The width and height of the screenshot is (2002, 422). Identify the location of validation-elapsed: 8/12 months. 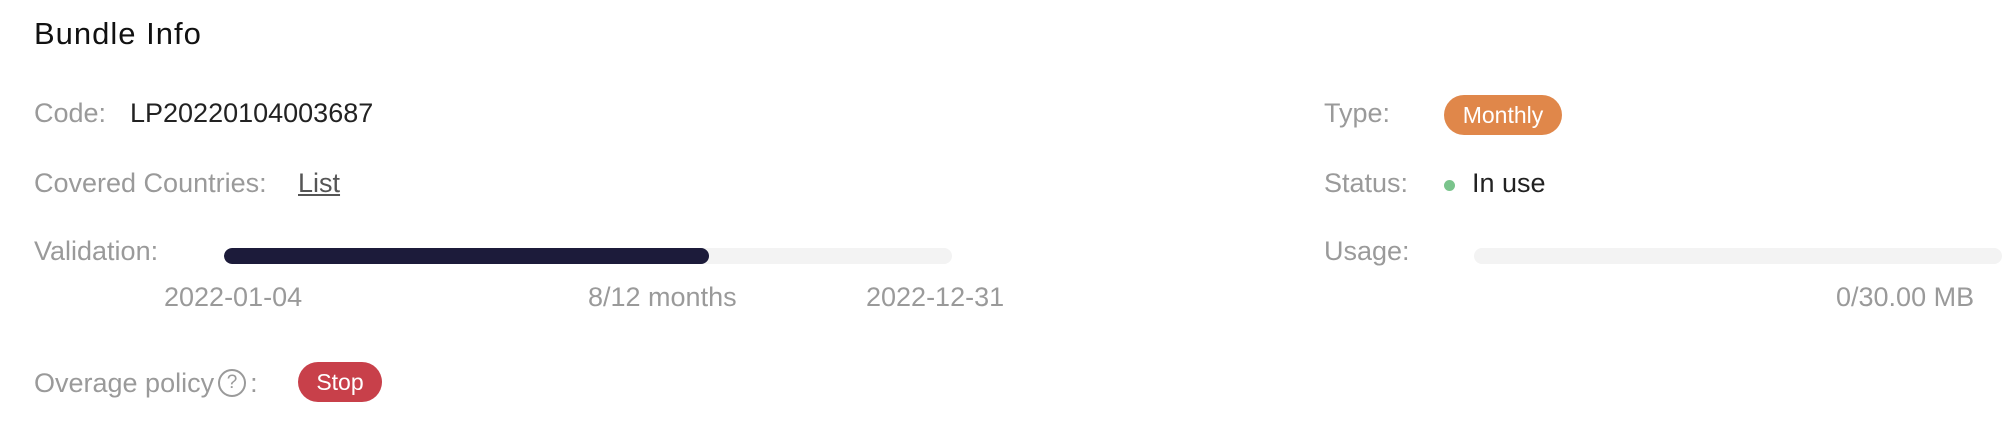
(662, 297).